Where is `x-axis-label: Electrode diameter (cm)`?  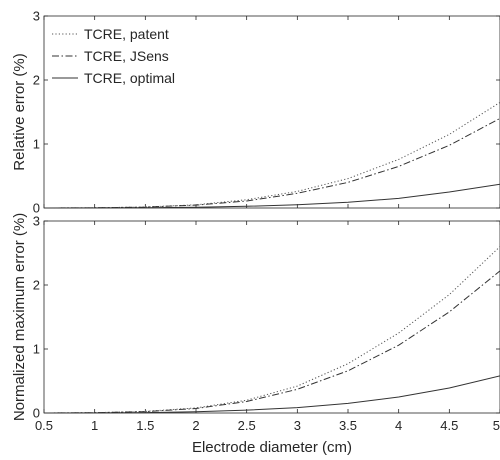 x-axis-label: Electrode diameter (cm) is located at coordinates (272, 447).